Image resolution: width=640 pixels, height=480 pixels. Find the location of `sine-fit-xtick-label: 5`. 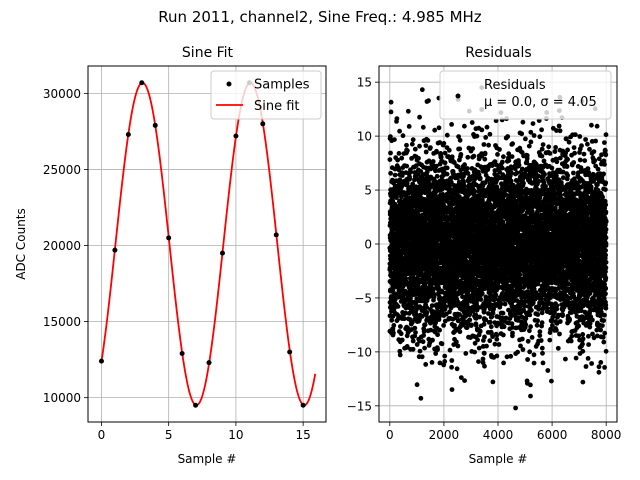

sine-fit-xtick-label: 5 is located at coordinates (169, 435).